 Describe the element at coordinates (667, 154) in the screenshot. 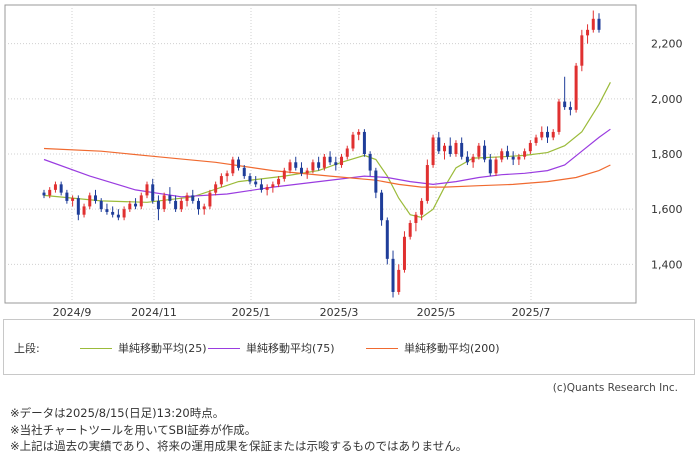

I see `y-tick-label: 1,800` at that location.